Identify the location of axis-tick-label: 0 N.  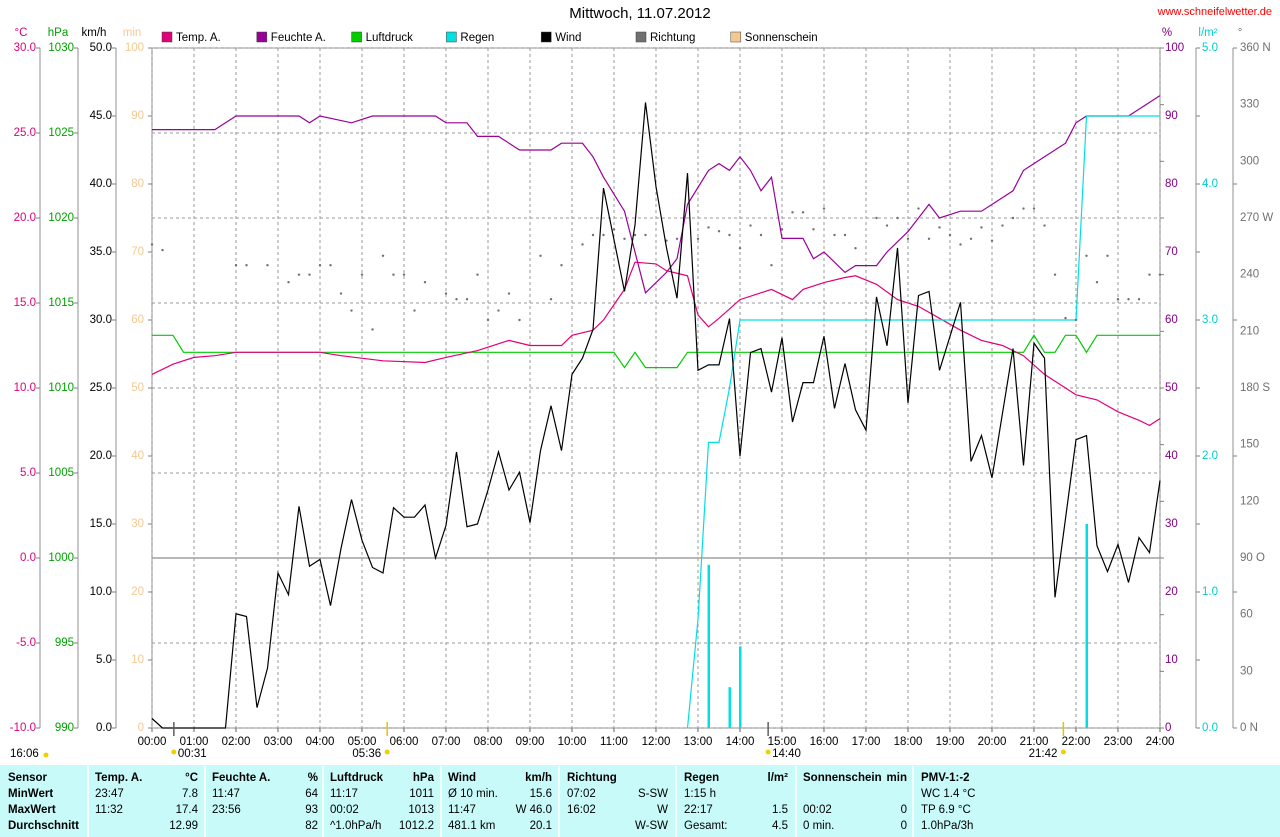
(1249, 728).